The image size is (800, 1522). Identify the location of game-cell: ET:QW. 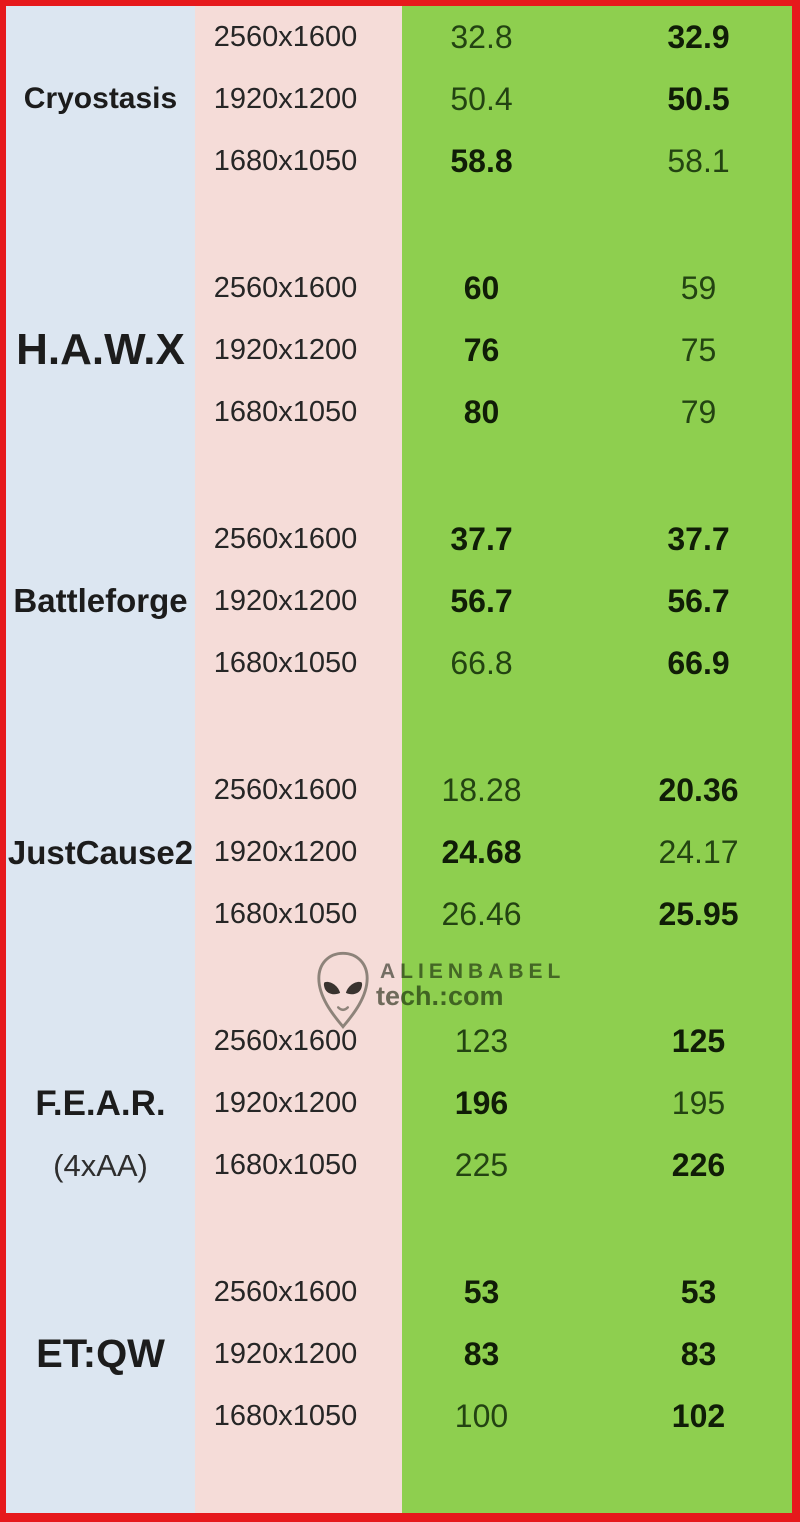
(100, 1355).